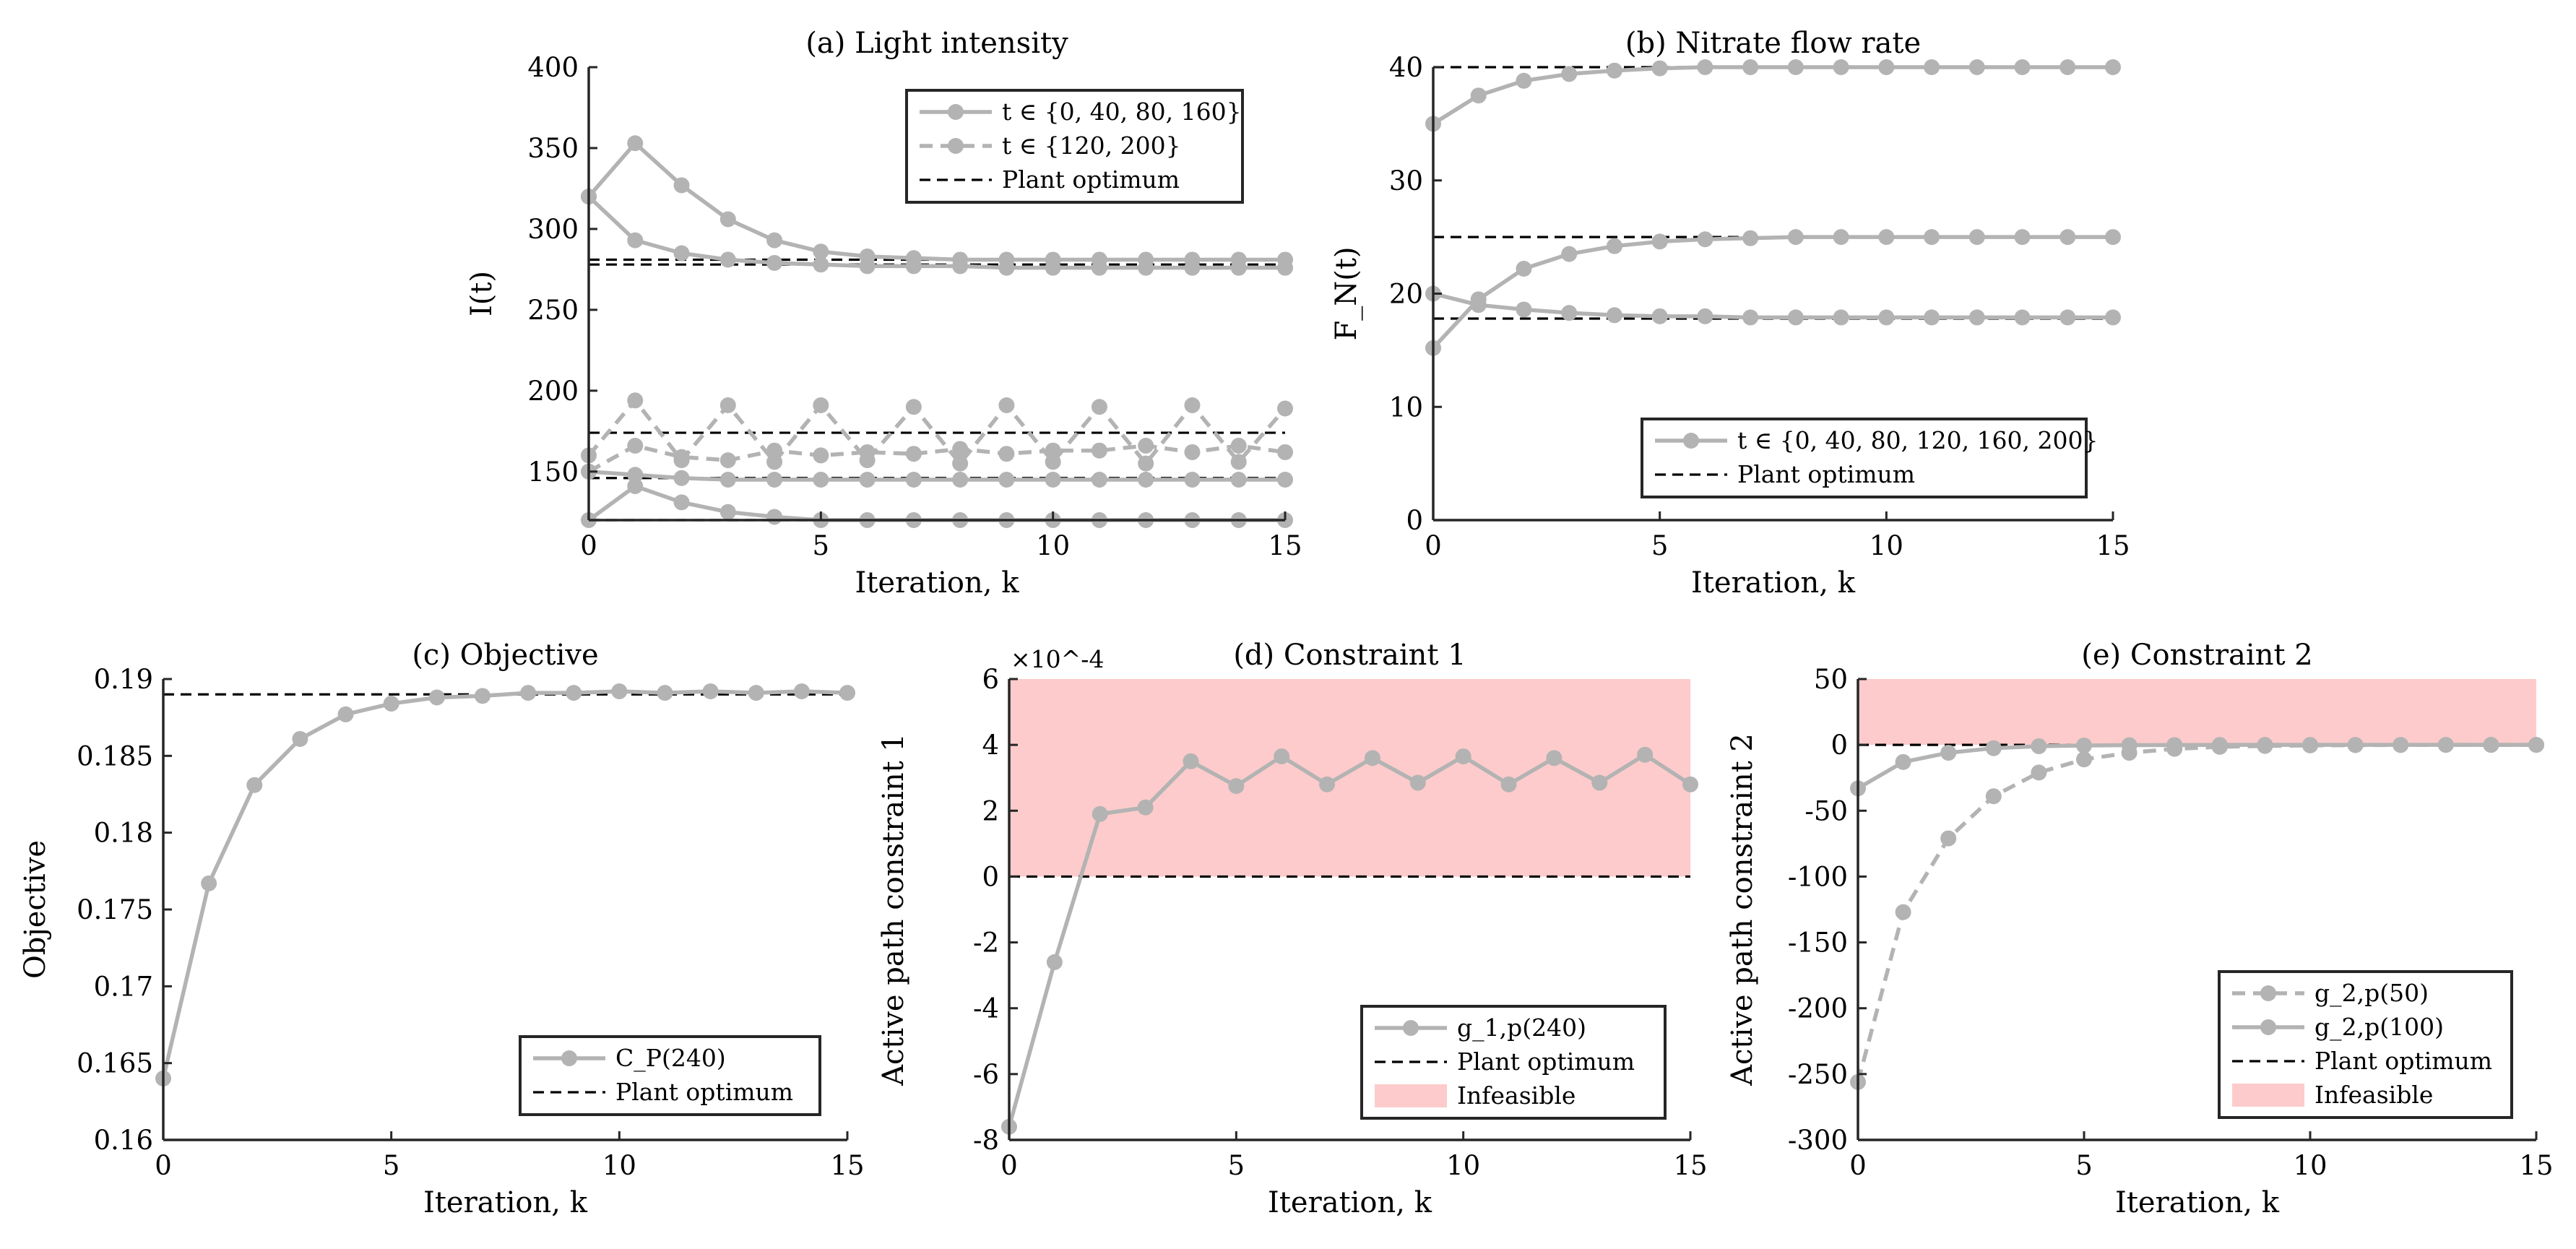  What do you see at coordinates (1349, 940) in the screenshot?
I see `series-line-g1p(240)` at bounding box center [1349, 940].